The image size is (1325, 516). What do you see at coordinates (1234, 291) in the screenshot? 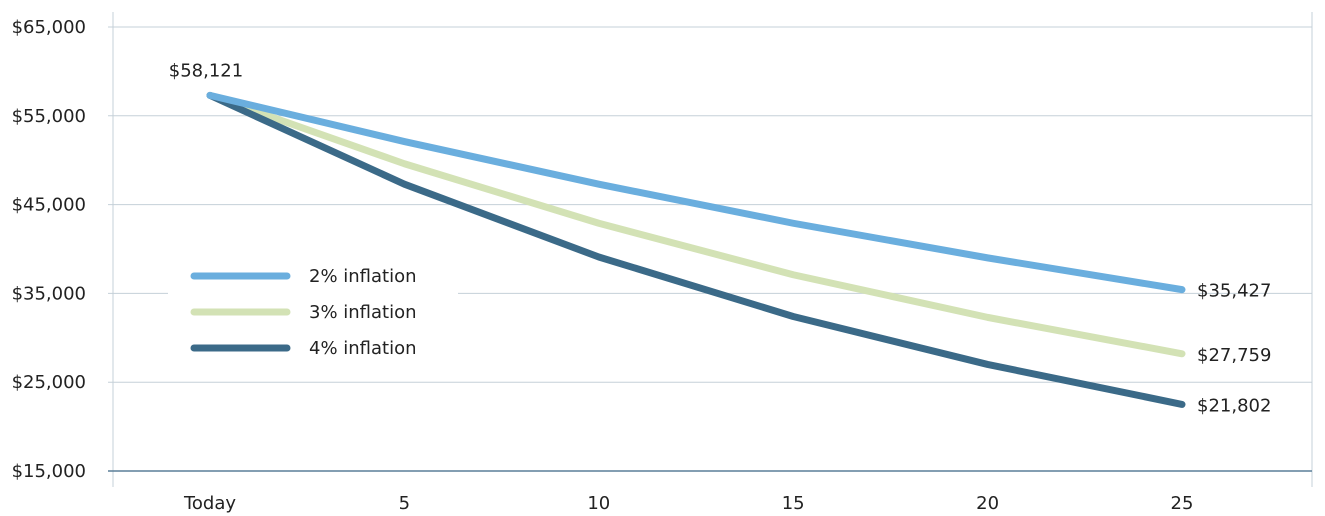
I see `data-label: $35,427` at bounding box center [1234, 291].